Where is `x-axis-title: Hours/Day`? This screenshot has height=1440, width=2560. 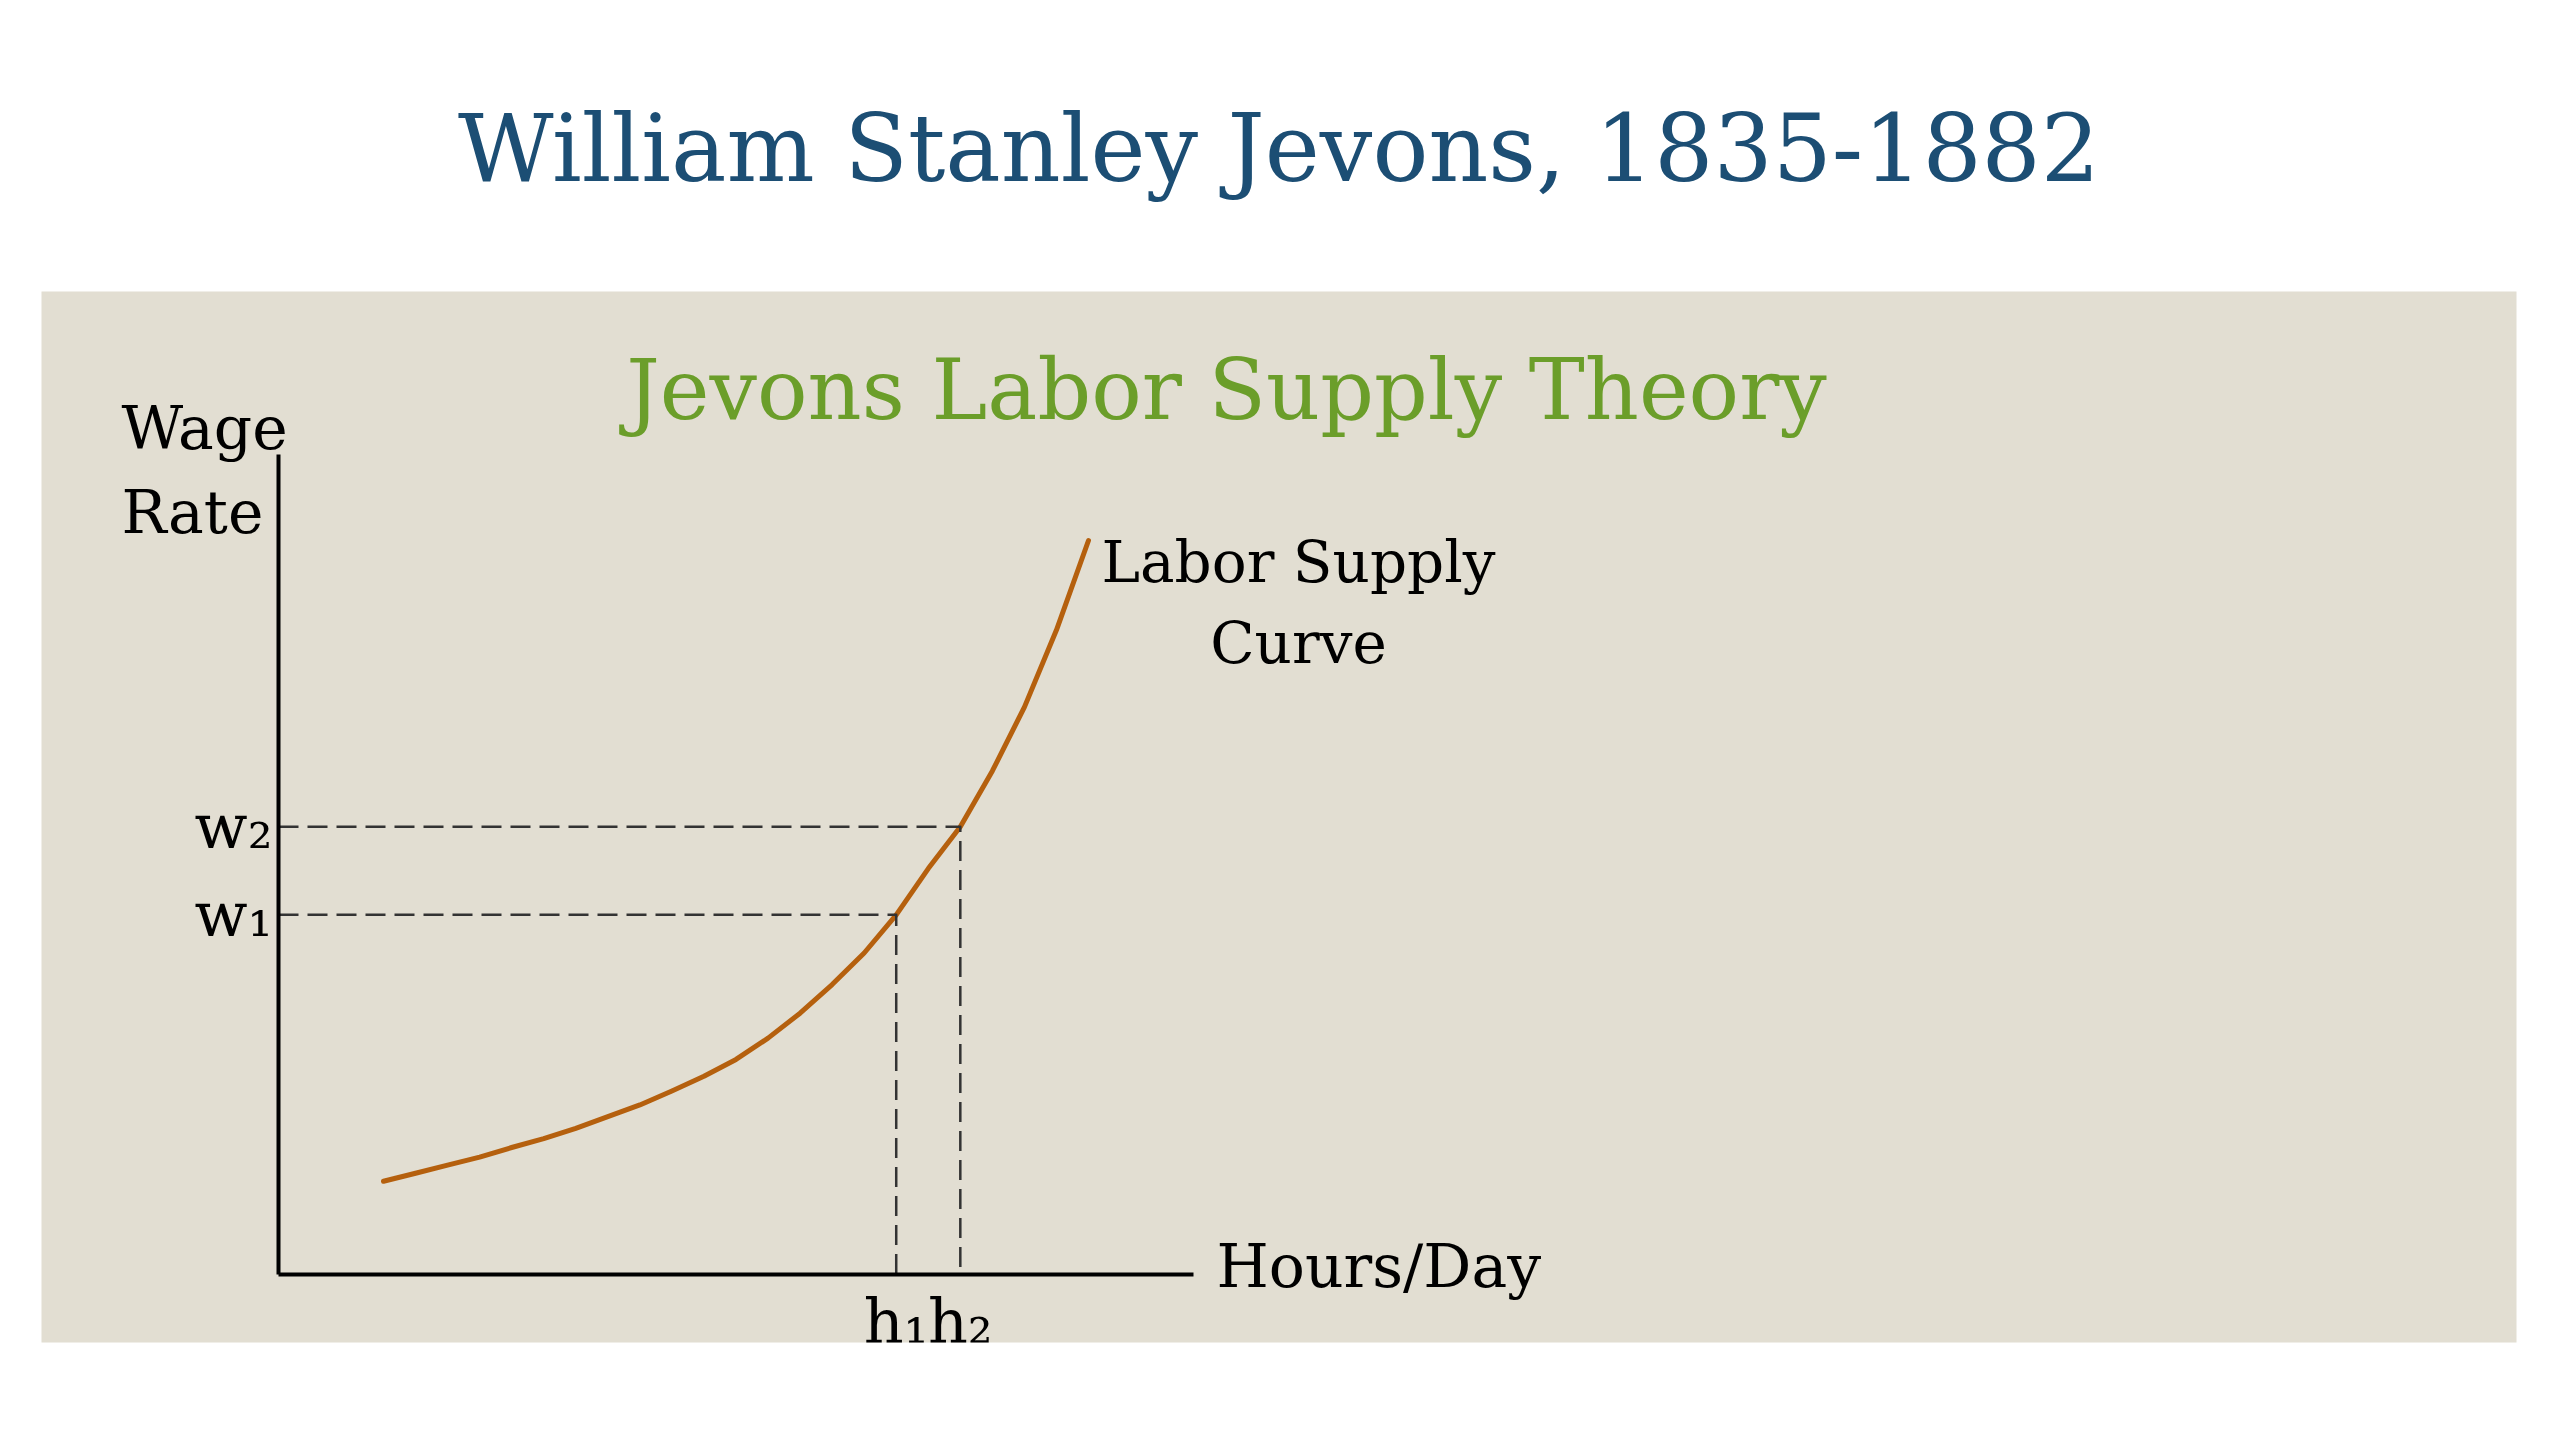 x-axis-title: Hours/Day is located at coordinates (1379, 1265).